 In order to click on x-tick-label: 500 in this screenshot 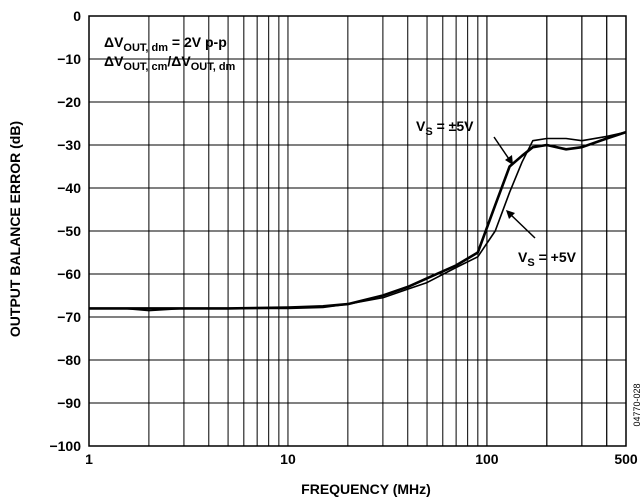, I will do `click(626, 459)`.